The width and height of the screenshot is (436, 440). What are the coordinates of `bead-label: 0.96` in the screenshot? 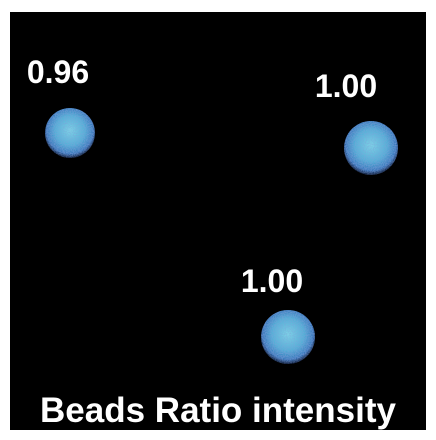 It's located at (58, 72).